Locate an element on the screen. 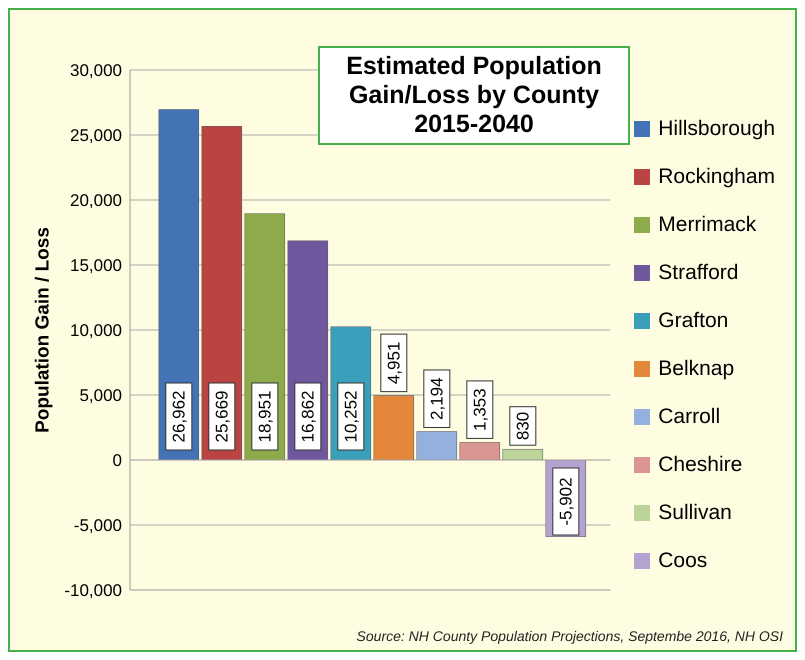 The width and height of the screenshot is (805, 660). data-label: 4,951 is located at coordinates (394, 363).